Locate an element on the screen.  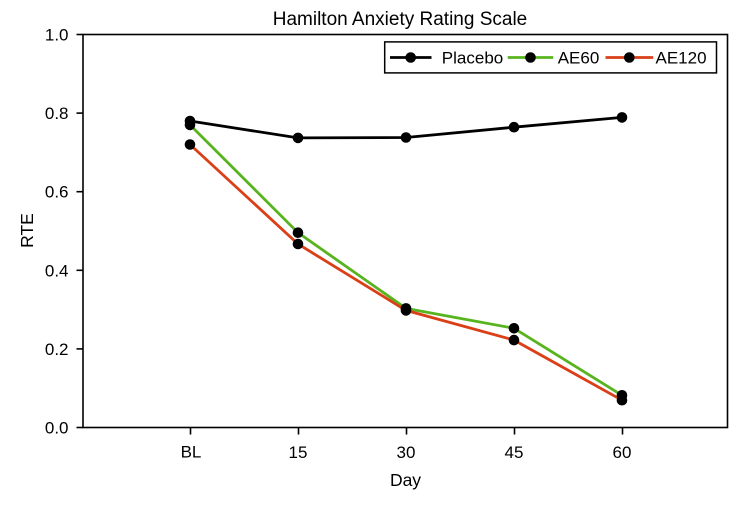
svg-text: 0.8 is located at coordinates (57, 113).